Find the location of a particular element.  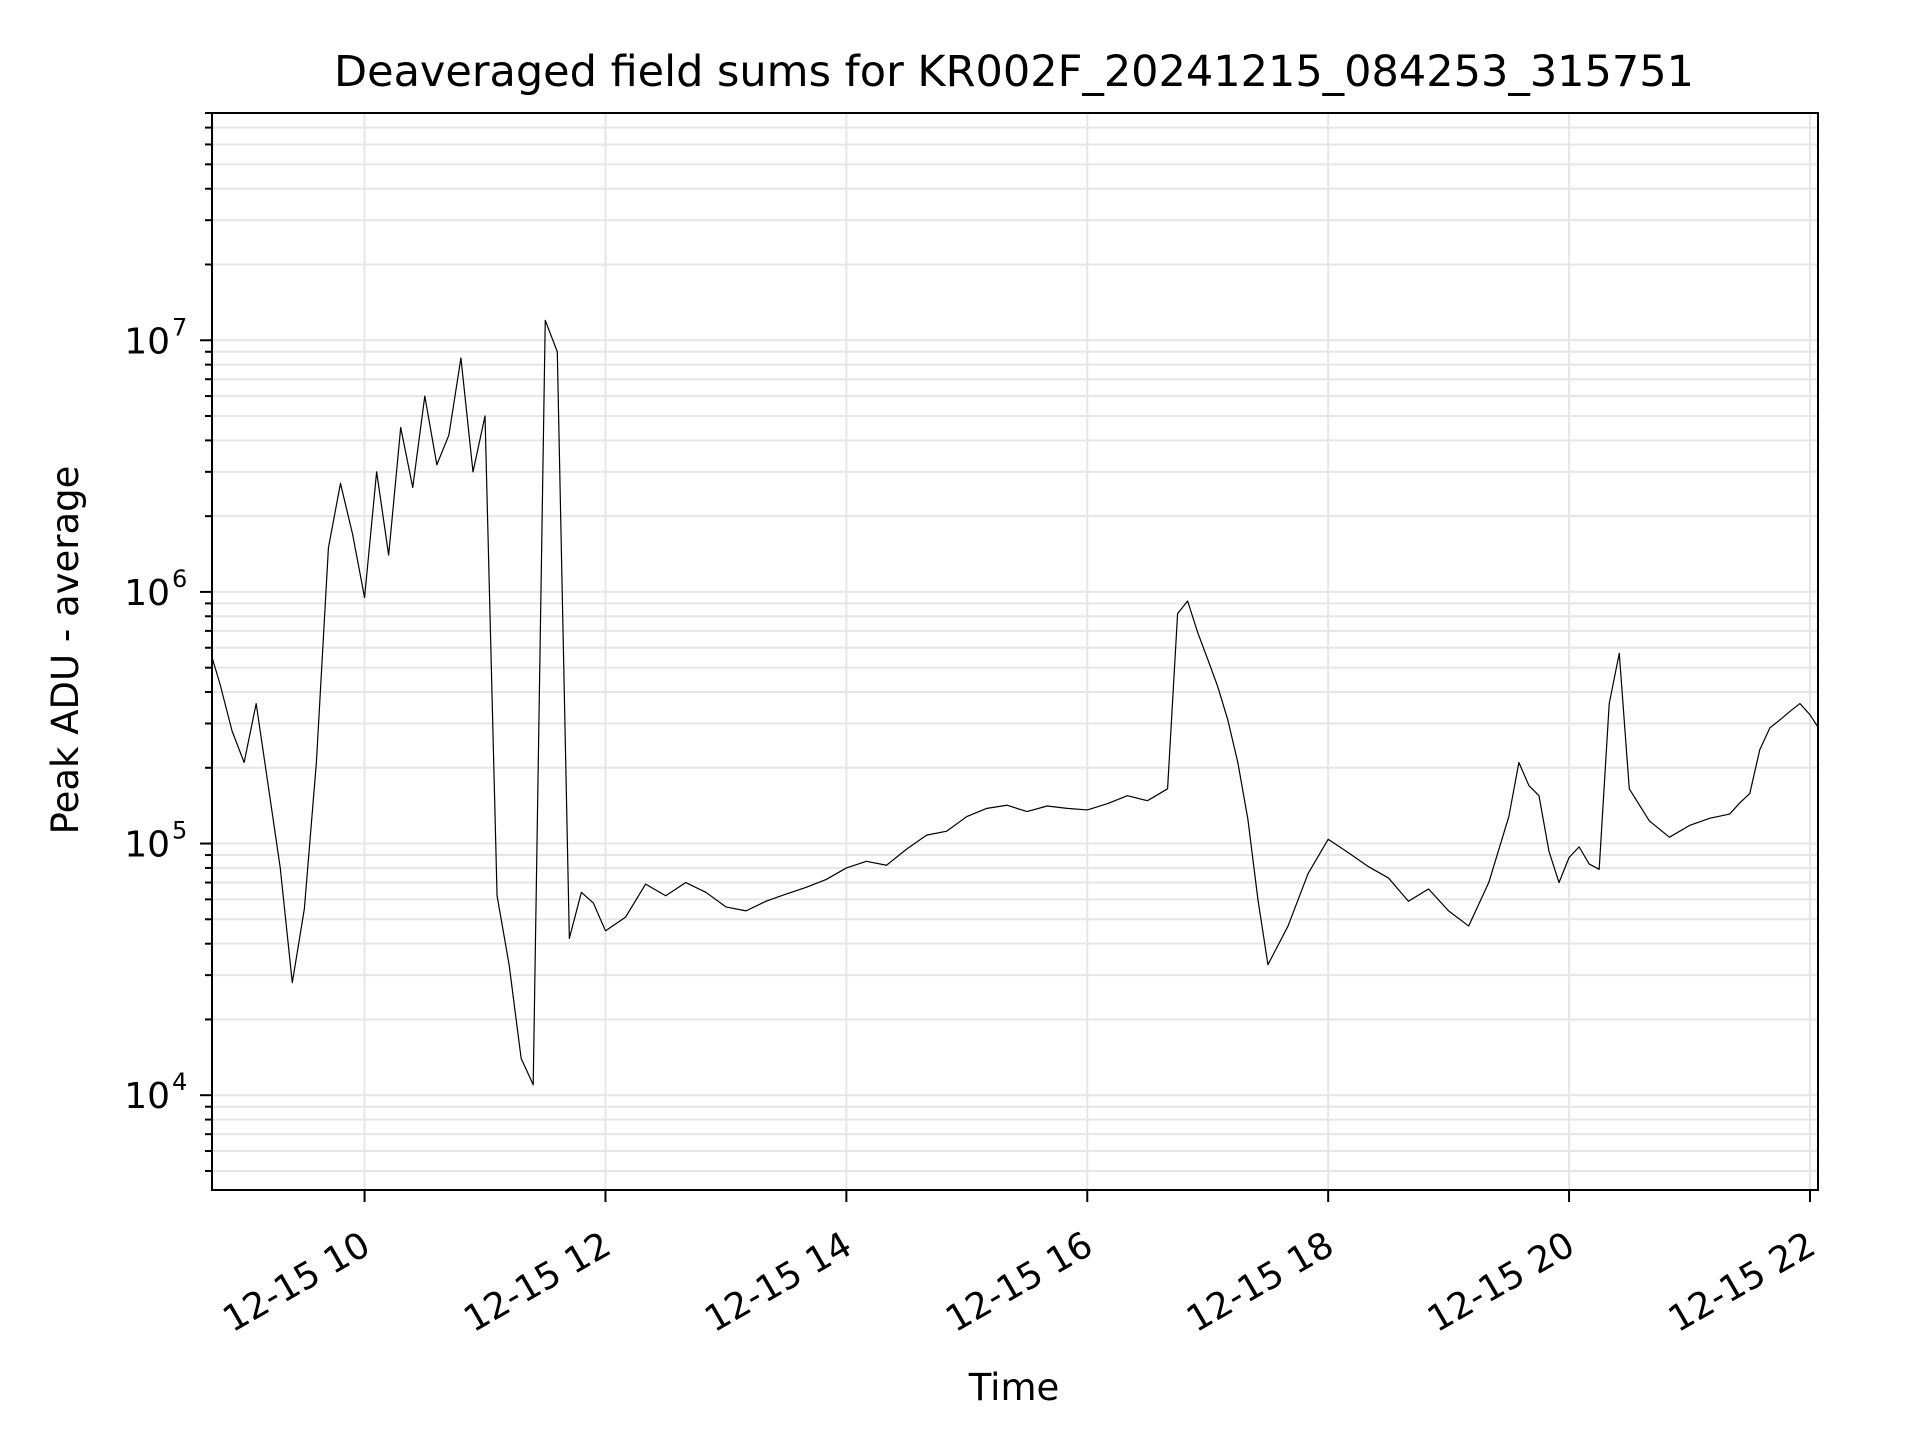

y-tick-label: 10 7 is located at coordinates (155, 337).